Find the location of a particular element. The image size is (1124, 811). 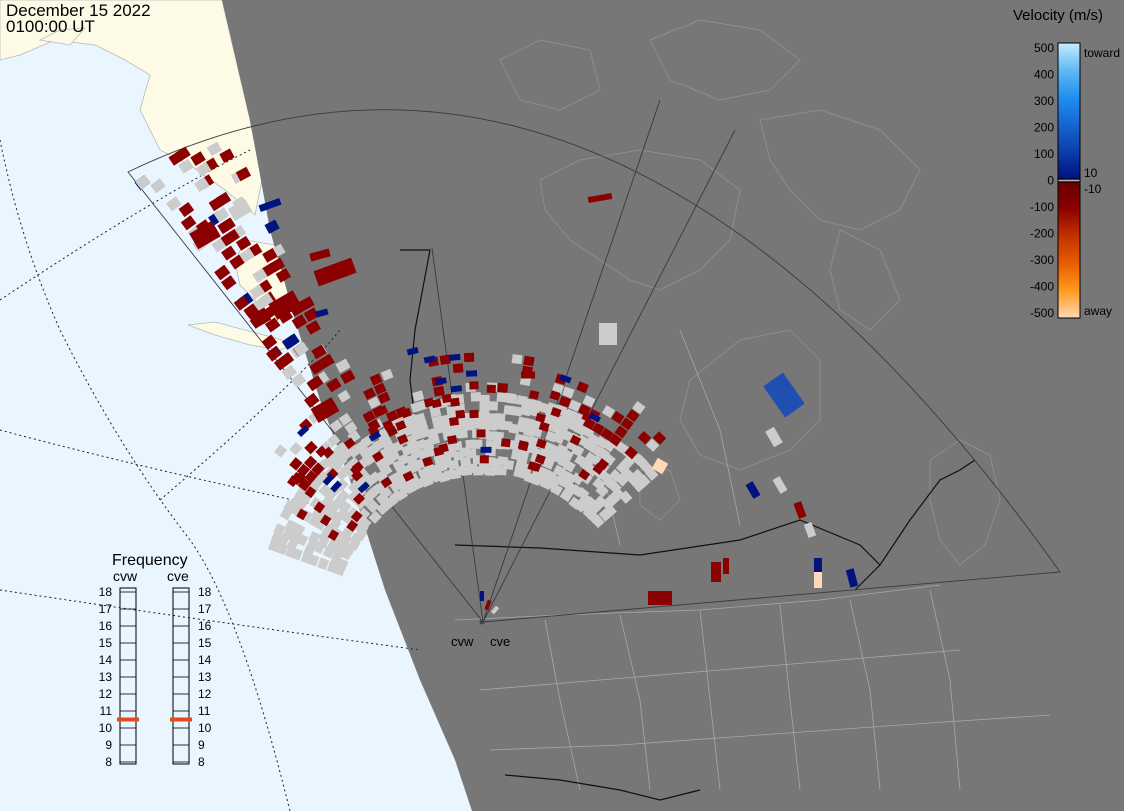

frequency-title: Frequency is located at coordinates (150, 560).